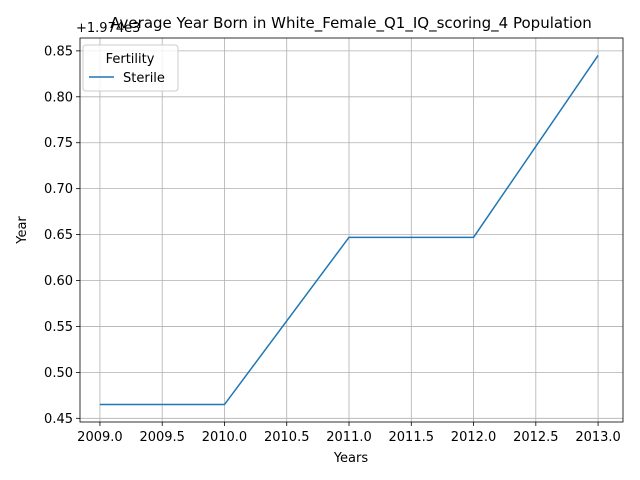  Describe the element at coordinates (108, 28) in the screenshot. I see `offset-label: +1.974e3` at that location.